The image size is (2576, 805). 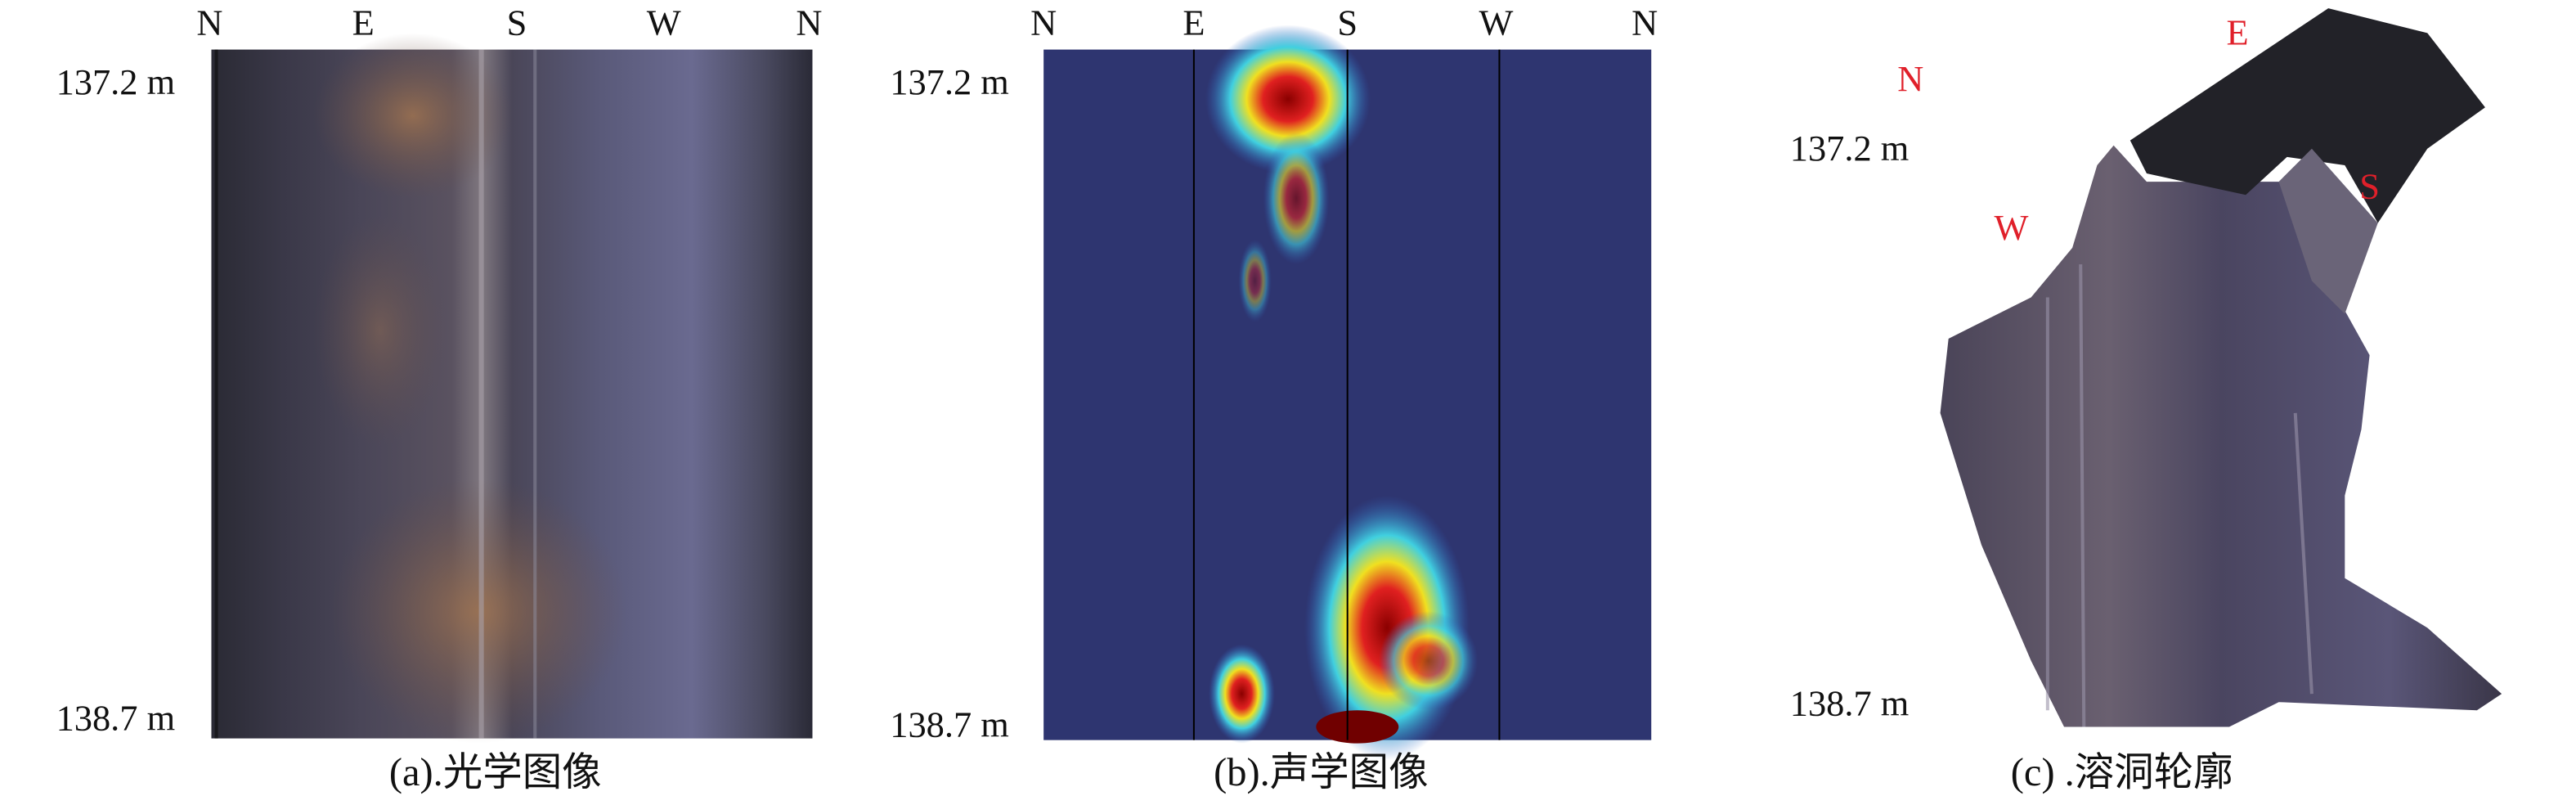 What do you see at coordinates (2122, 772) in the screenshot?
I see `caption: (c) .溶洞轮廓` at bounding box center [2122, 772].